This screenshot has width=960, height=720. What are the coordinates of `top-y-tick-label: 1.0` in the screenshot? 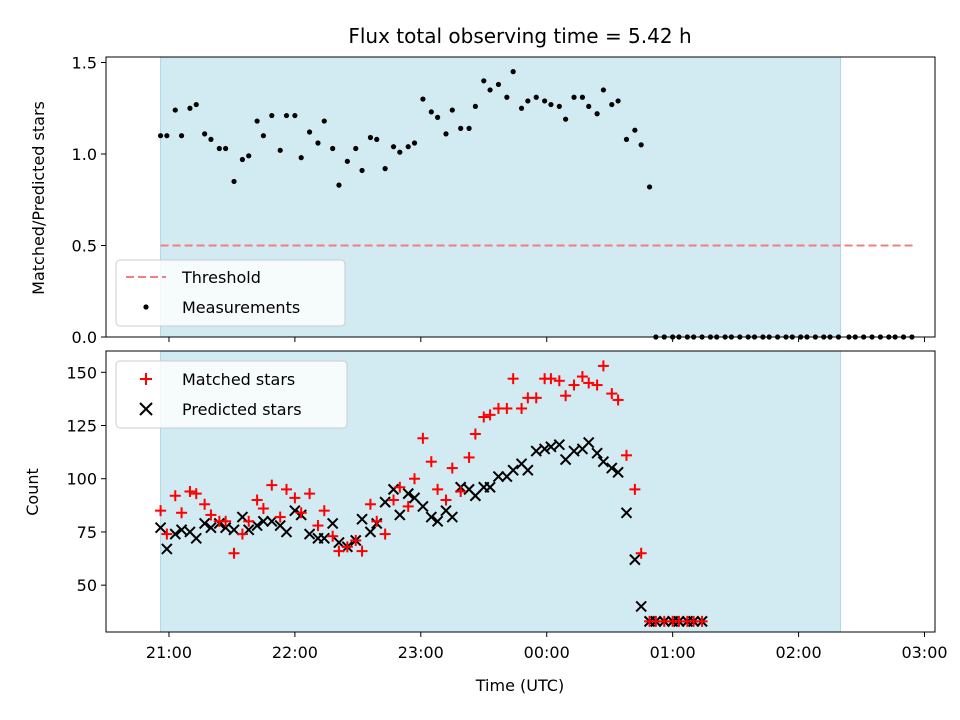 It's located at (84, 154).